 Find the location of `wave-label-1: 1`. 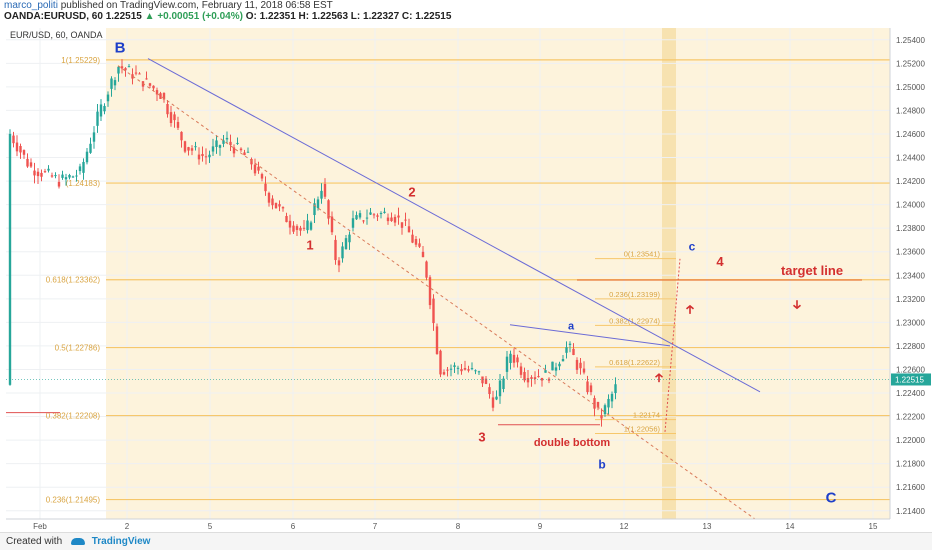

wave-label-1: 1 is located at coordinates (309, 244).